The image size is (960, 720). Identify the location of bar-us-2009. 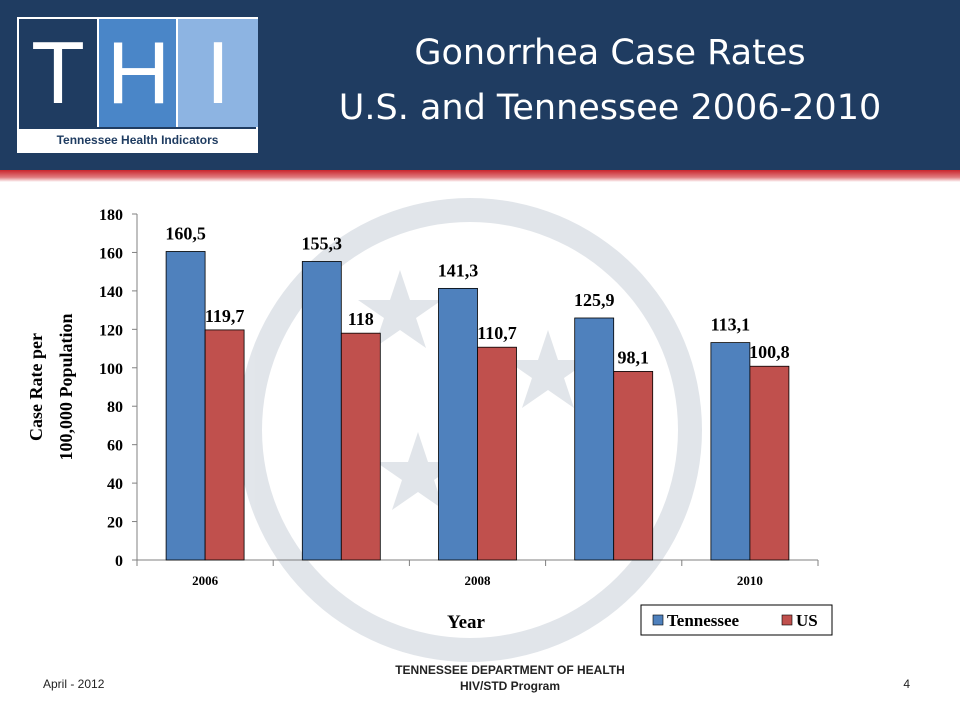
(633, 466).